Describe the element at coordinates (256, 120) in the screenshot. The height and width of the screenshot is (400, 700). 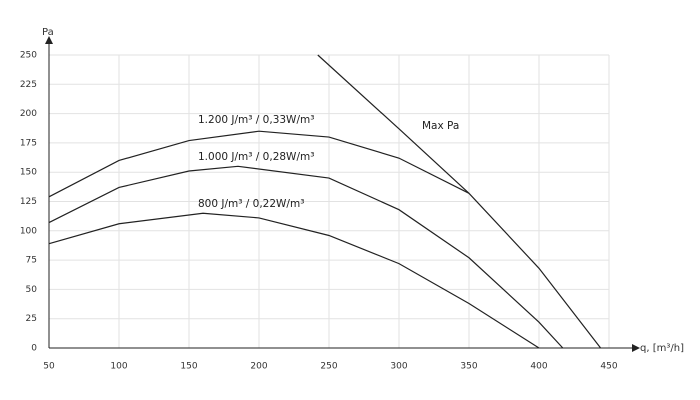
I see `curve-label: 1.200 J/m³ / 0,33W/m³` at that location.